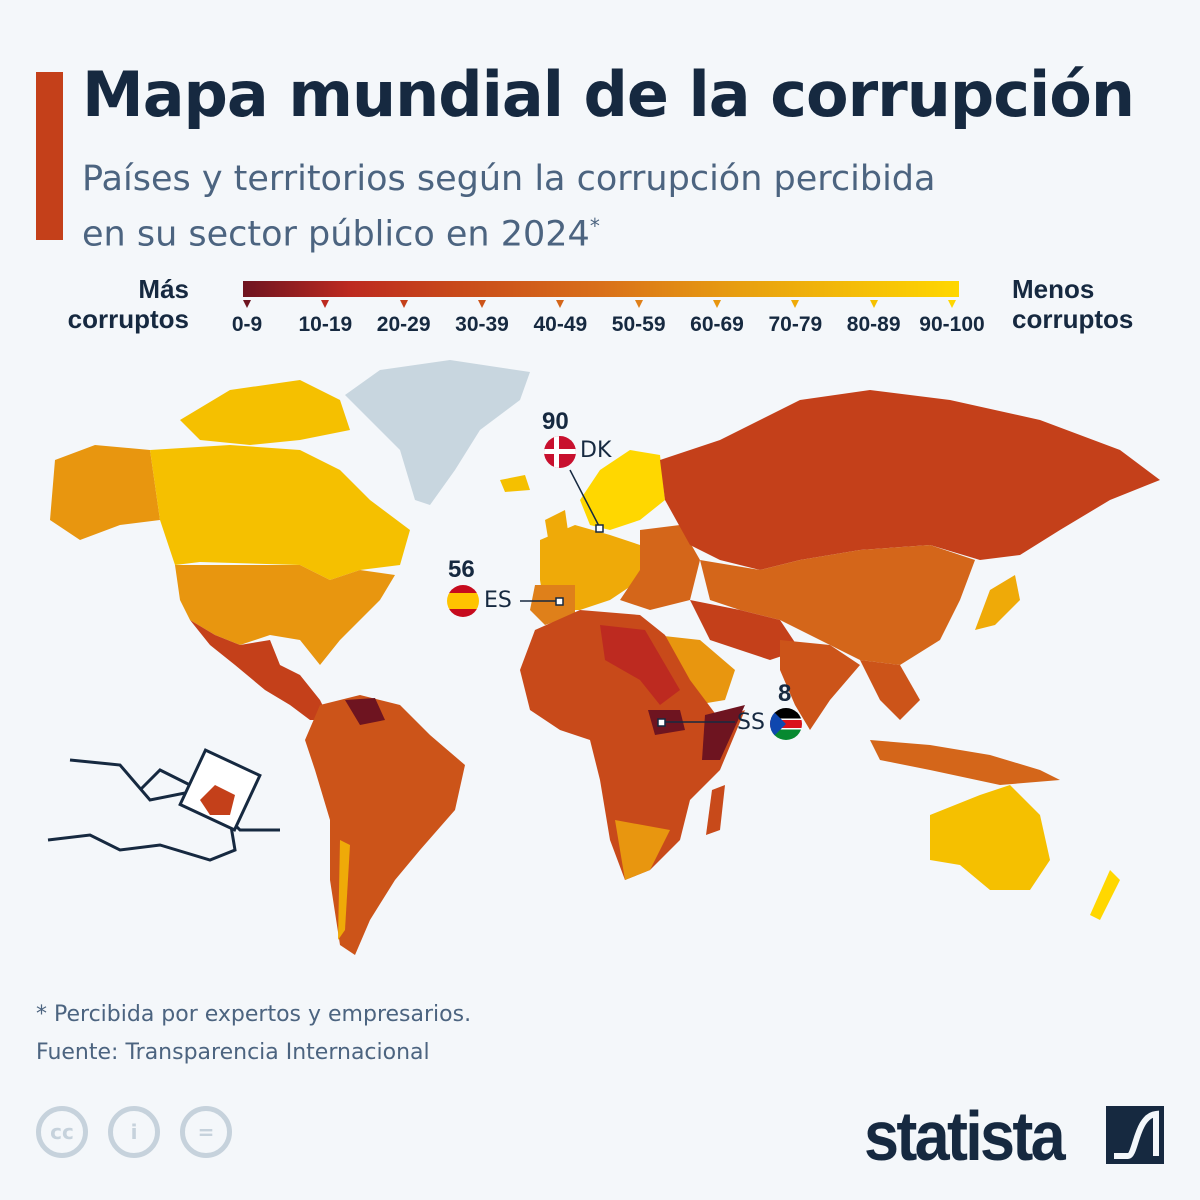  I want to click on dk-marker, so click(599, 528).